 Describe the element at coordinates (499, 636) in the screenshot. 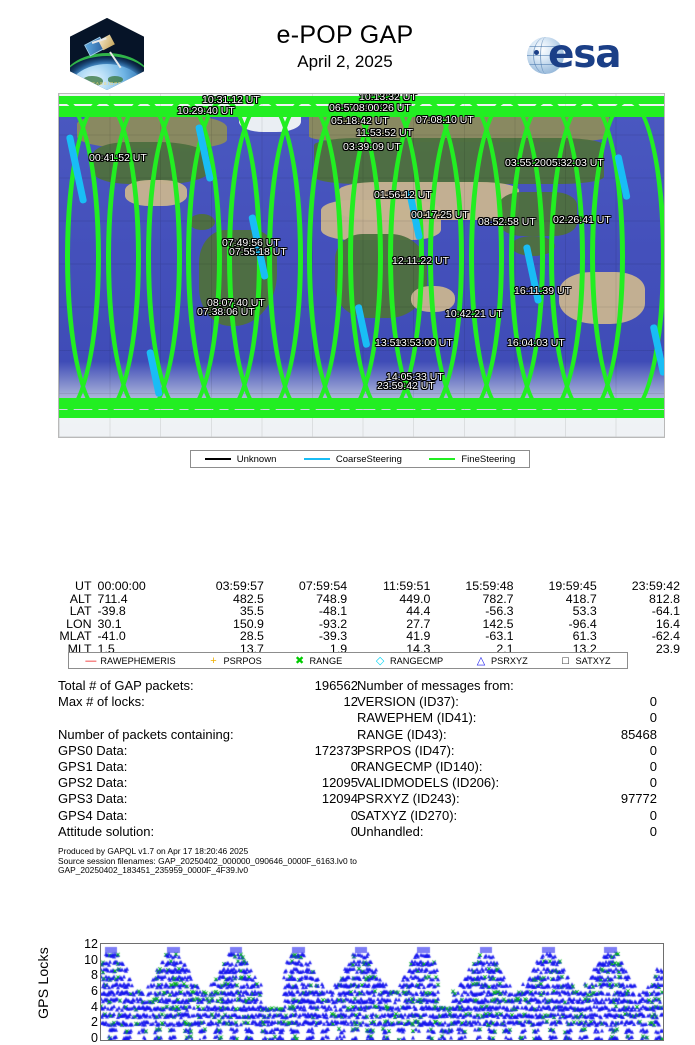

I see `table-cell: -63.1` at that location.